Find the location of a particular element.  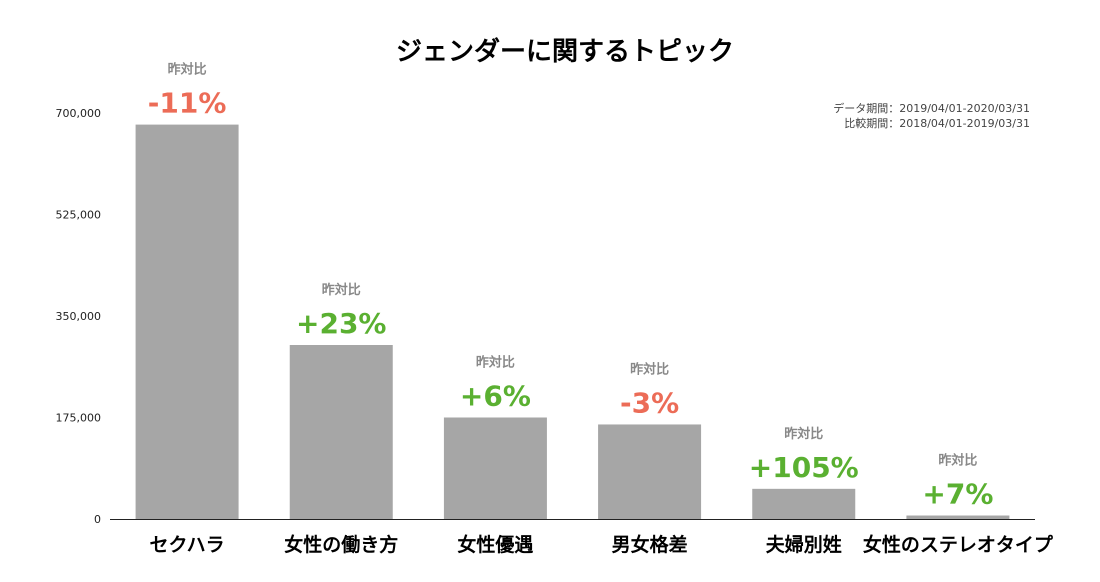

y-tick-label: 350,000 is located at coordinates (79, 316).